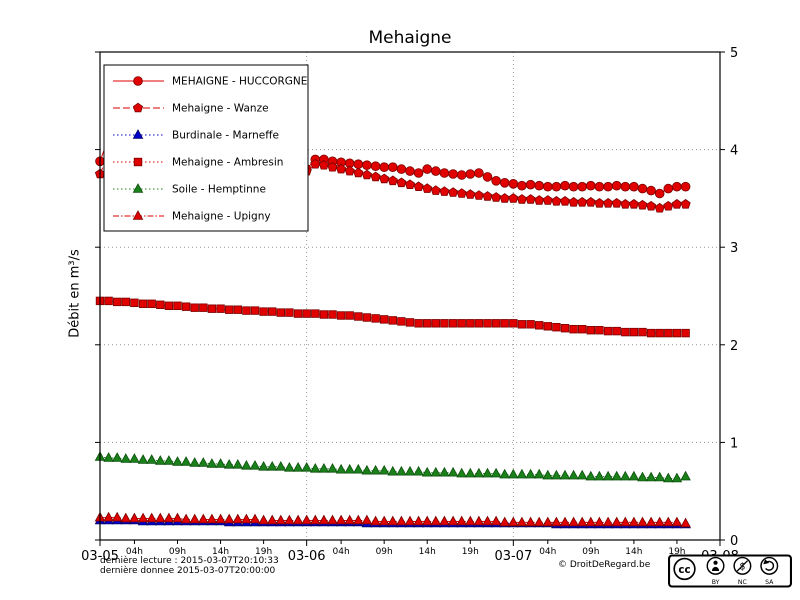 Image resolution: width=800 pixels, height=600 pixels. What do you see at coordinates (769, 565) in the screenshot?
I see `cc-sa-icon` at bounding box center [769, 565].